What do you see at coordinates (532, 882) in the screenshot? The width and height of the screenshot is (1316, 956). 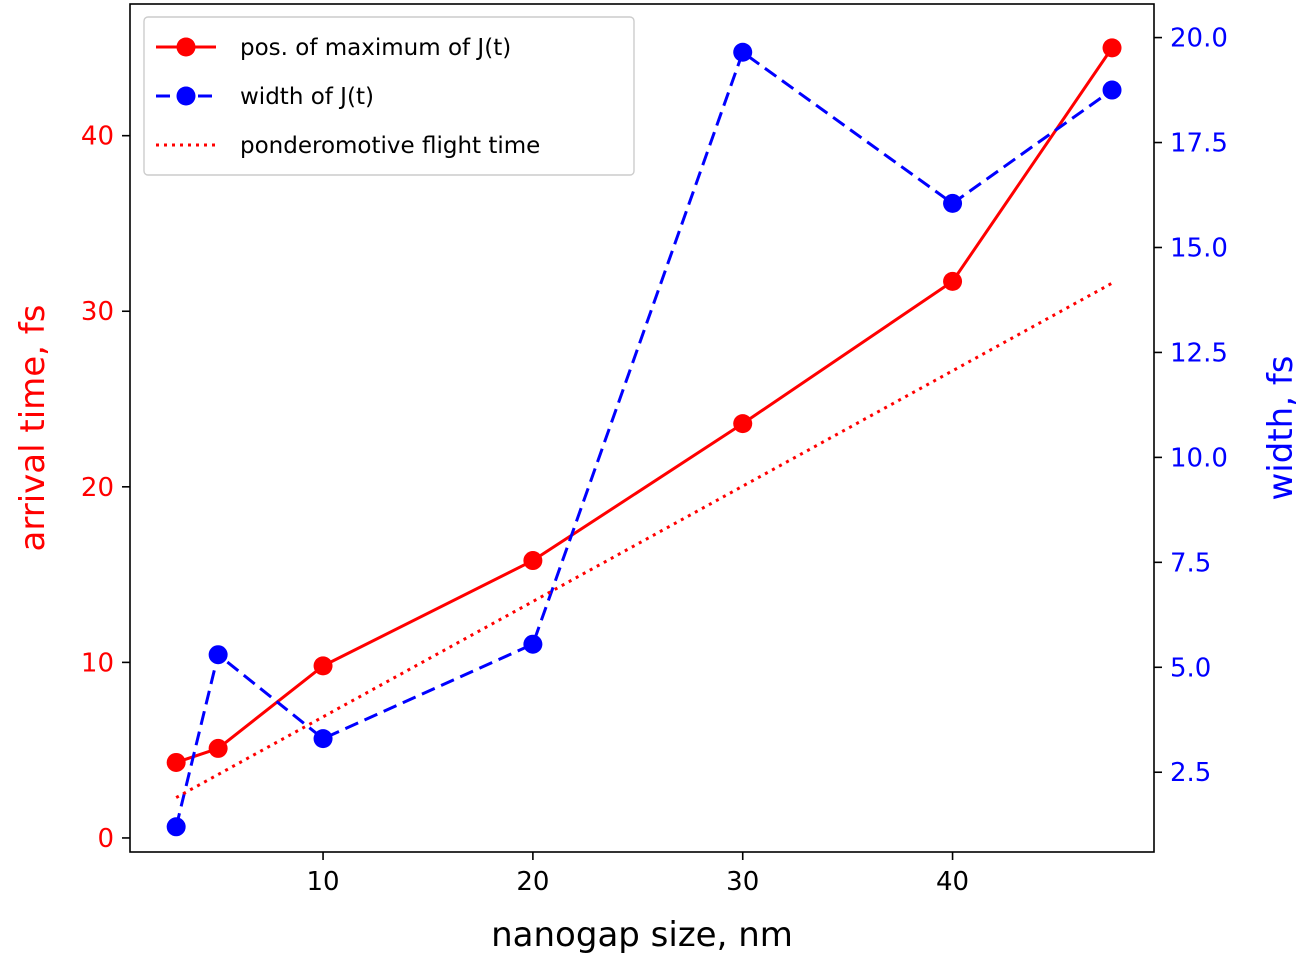 I see `x-tick-label: 20` at bounding box center [532, 882].